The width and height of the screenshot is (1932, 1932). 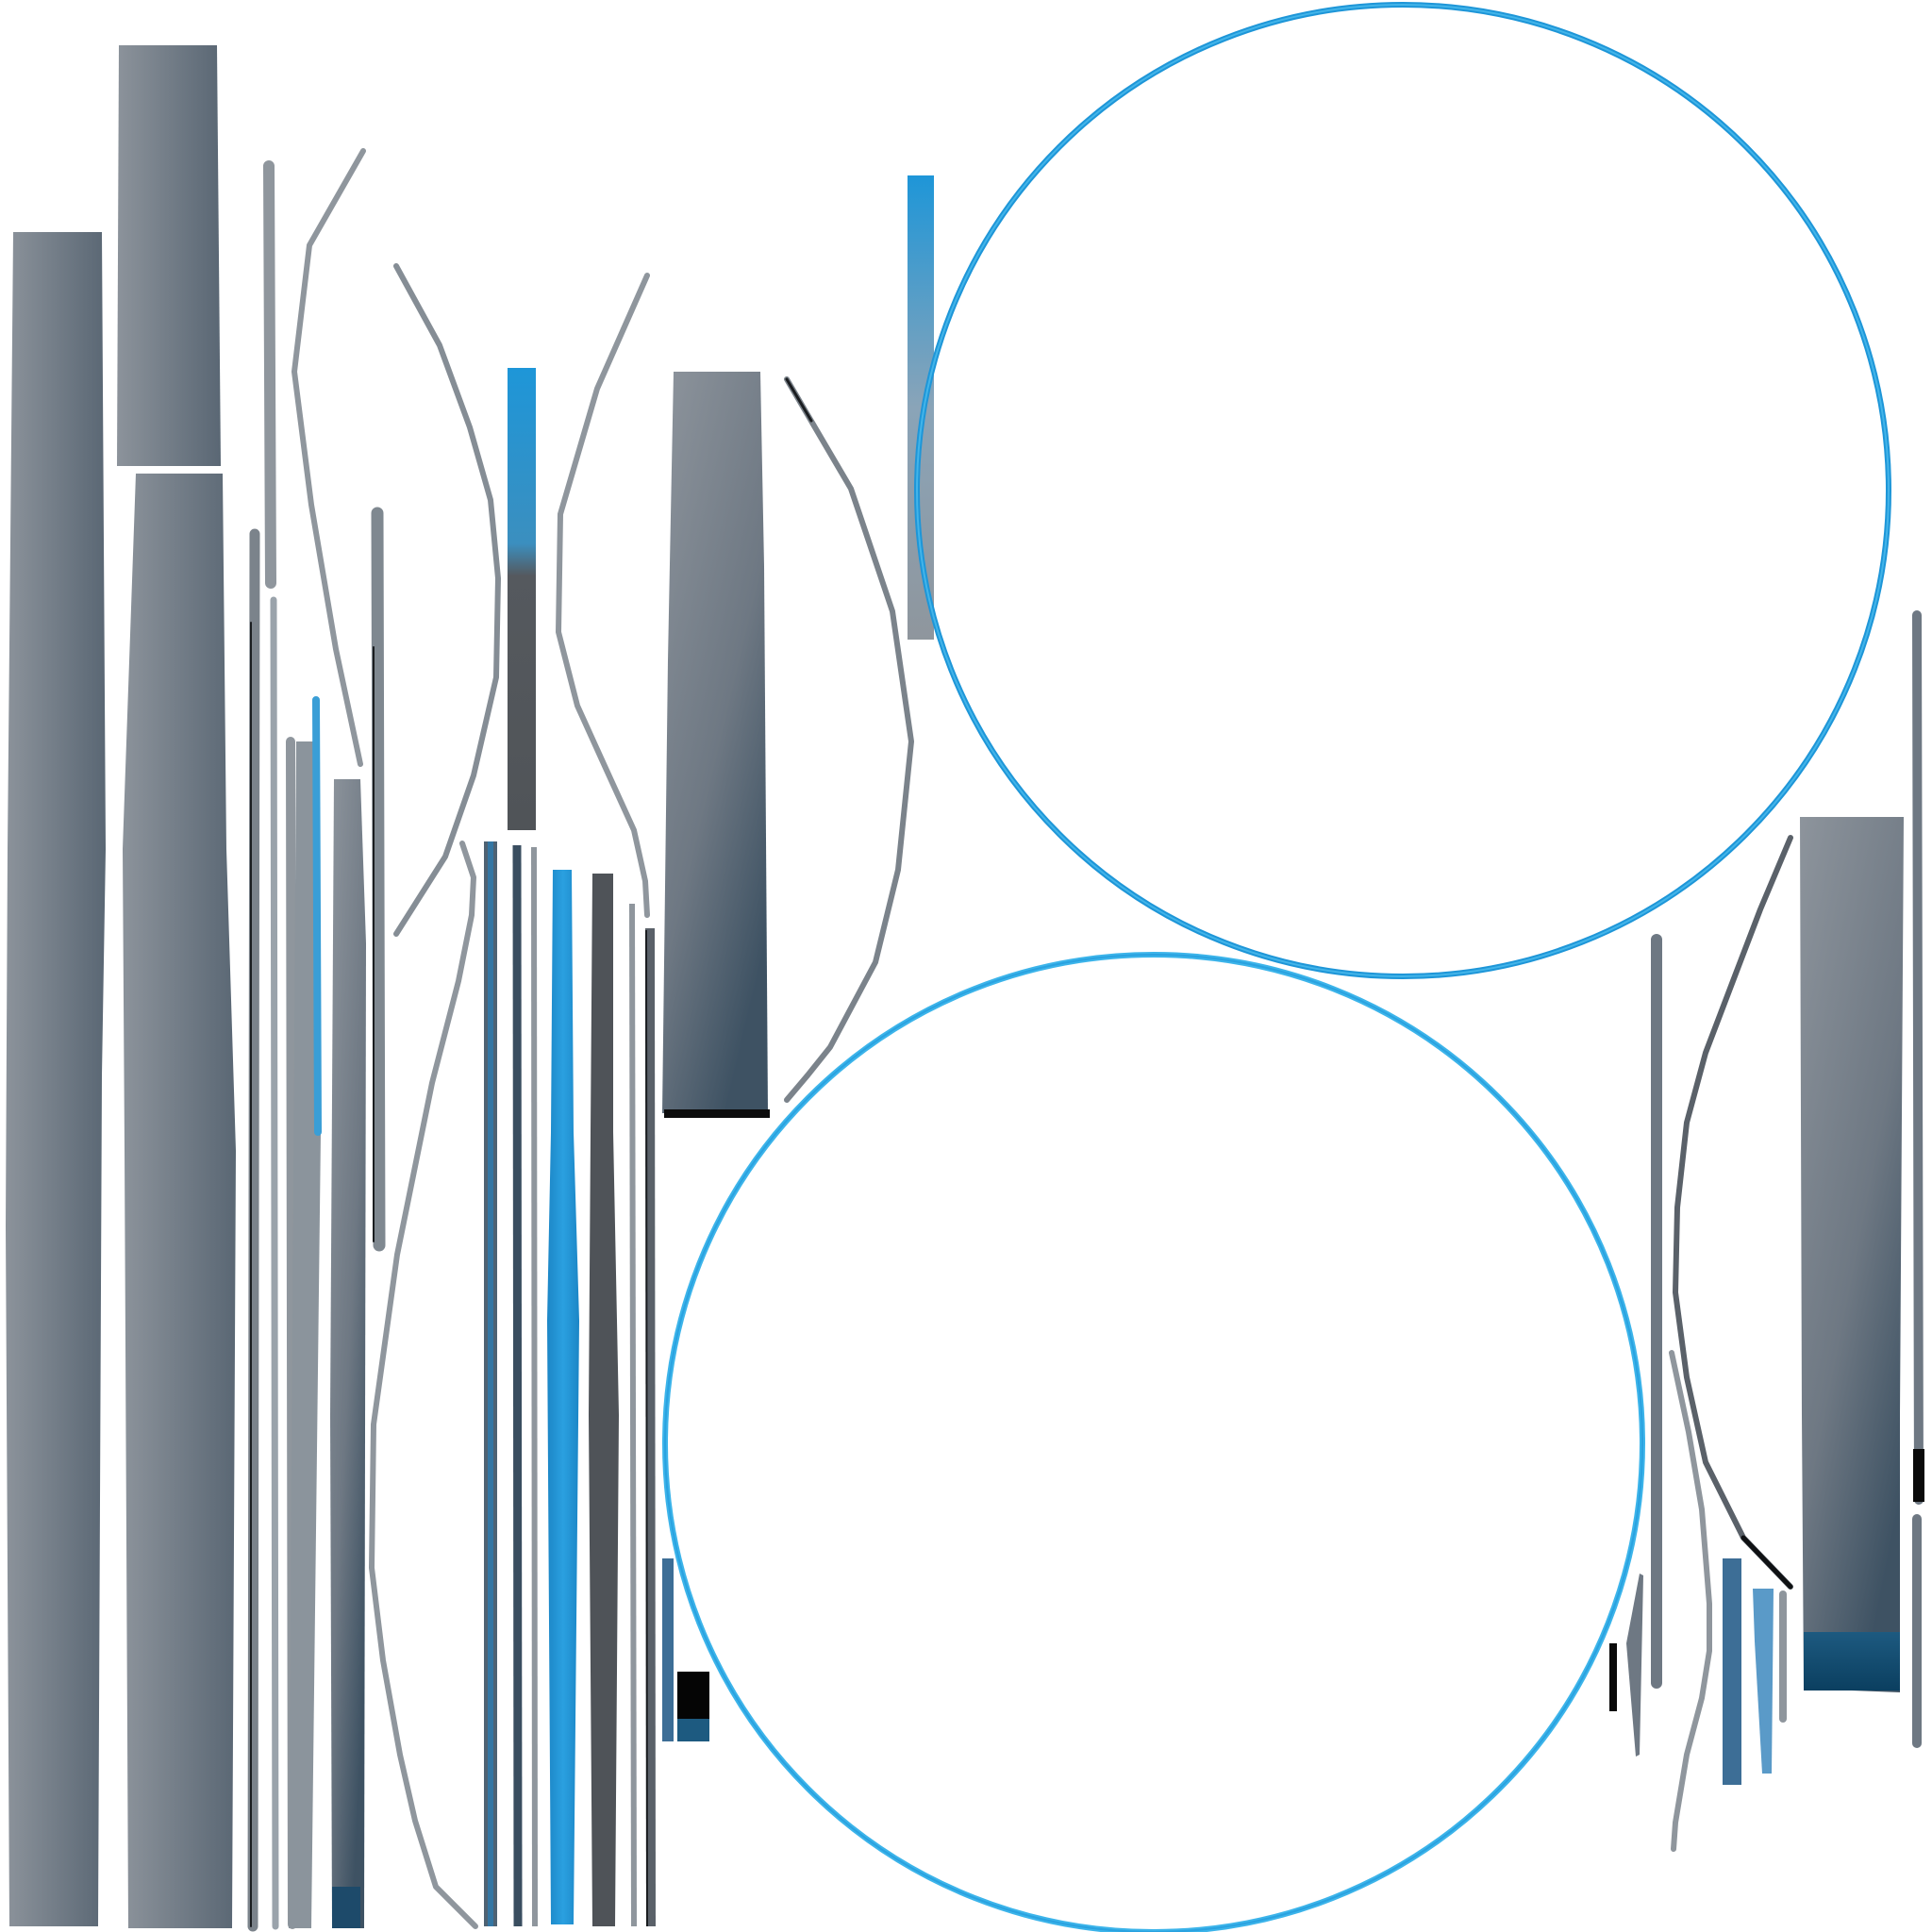 What do you see at coordinates (1852, 1661) in the screenshot?
I see `dark-base` at bounding box center [1852, 1661].